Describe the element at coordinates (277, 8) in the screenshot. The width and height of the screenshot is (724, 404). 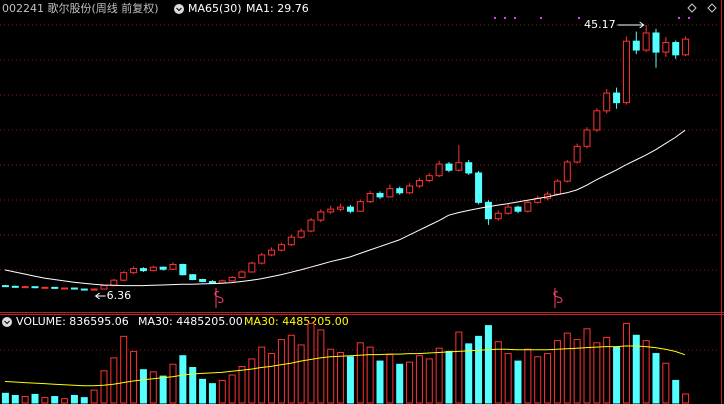
I see `ma-value: MA1: 29.76` at that location.